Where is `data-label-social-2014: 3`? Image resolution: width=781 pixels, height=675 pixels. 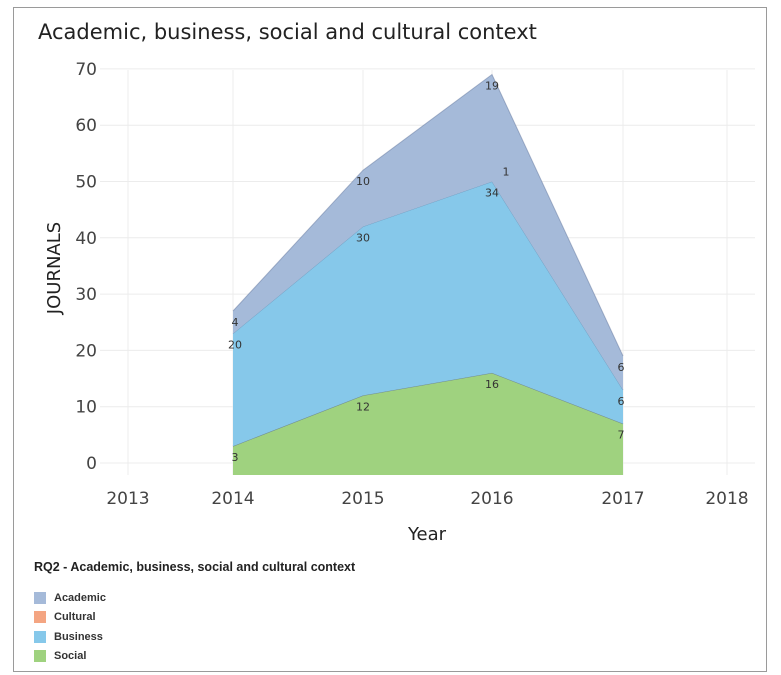
data-label-social-2014: 3 is located at coordinates (235, 457).